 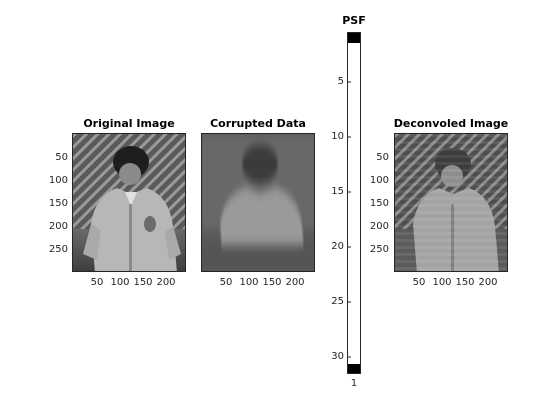 I want to click on y-tick-label: 10, so click(x=337, y=136).